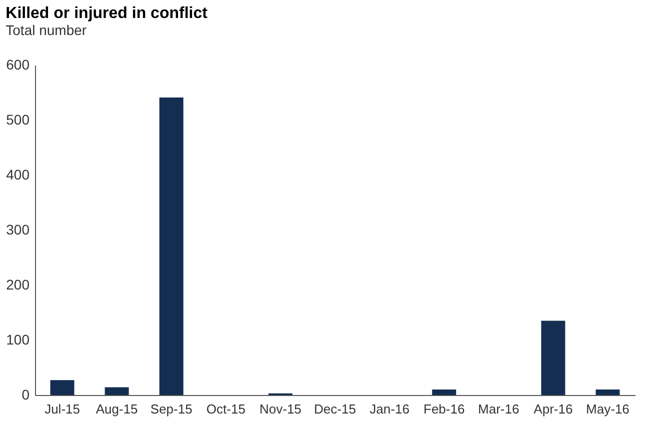 The width and height of the screenshot is (661, 440). Describe the element at coordinates (26, 394) in the screenshot. I see `y-tick-label: 0` at that location.